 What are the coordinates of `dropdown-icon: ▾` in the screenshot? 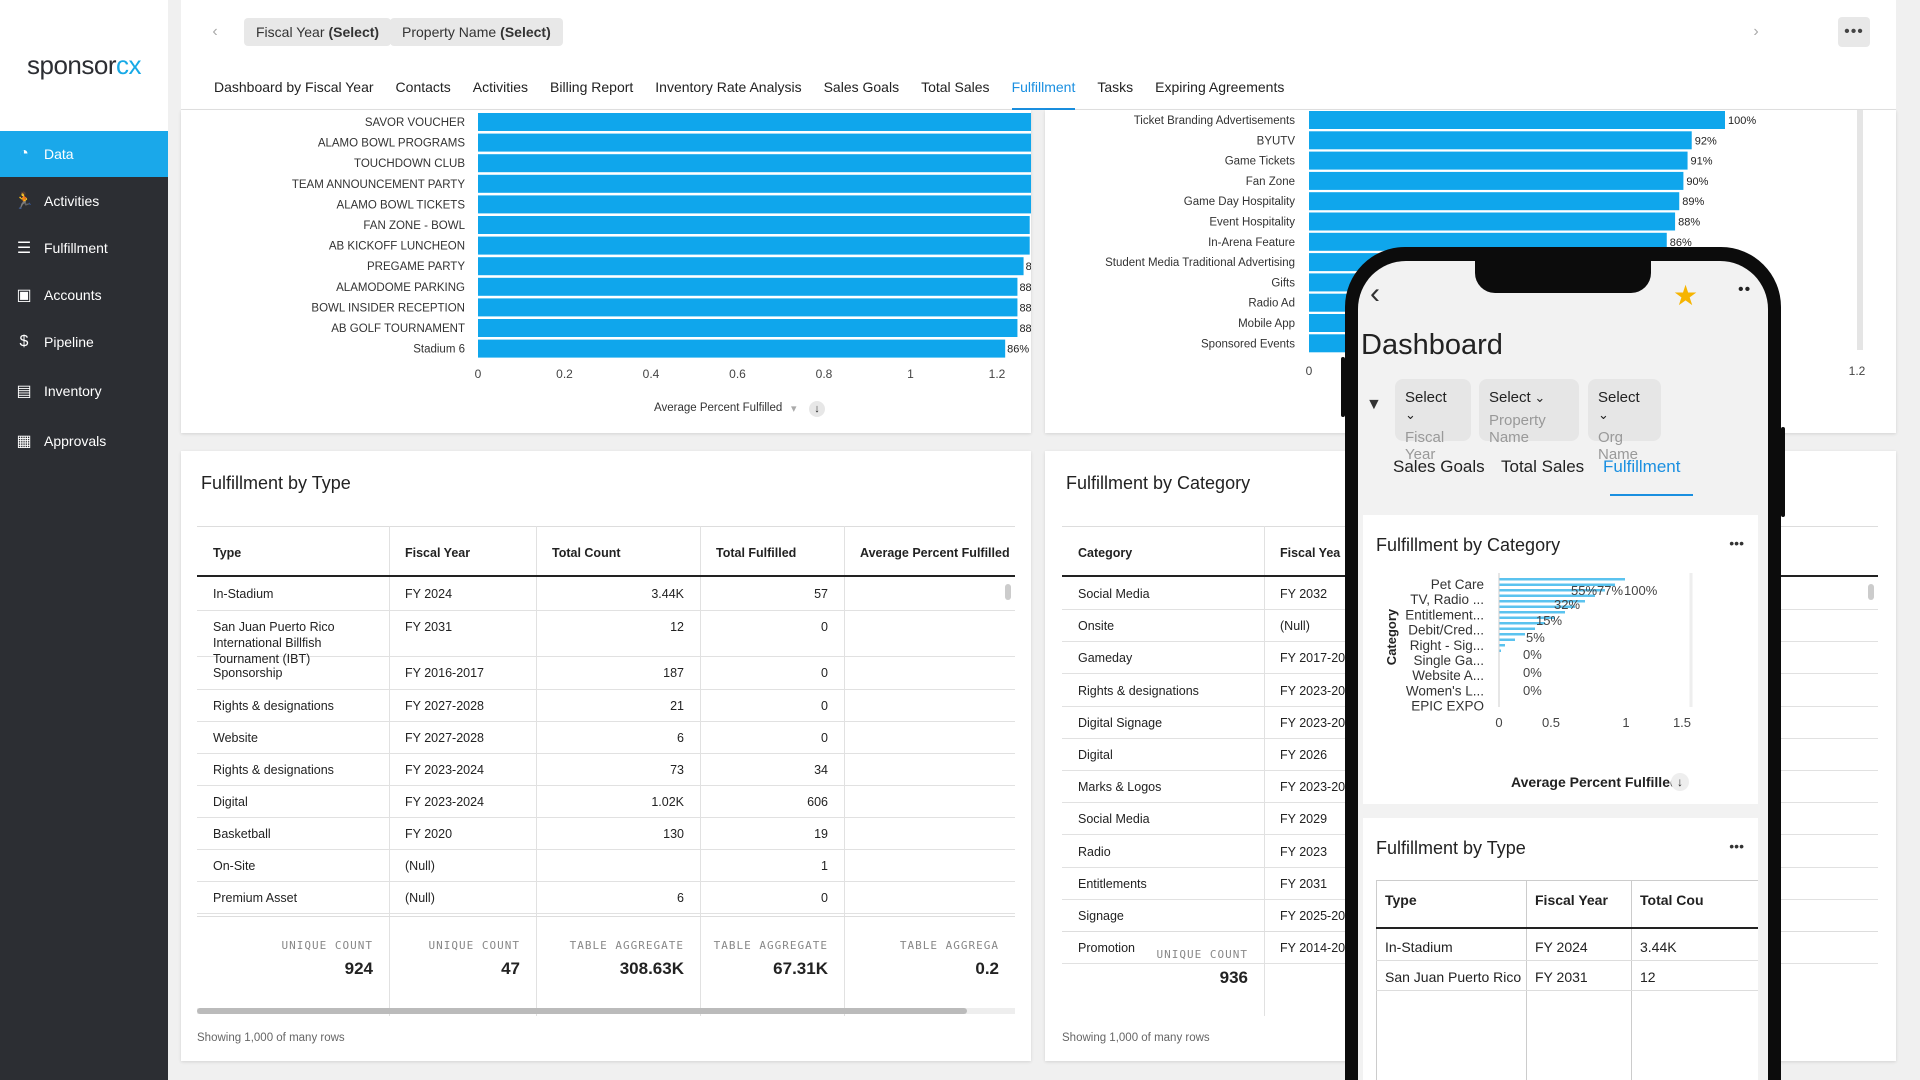 It's located at (794, 409).